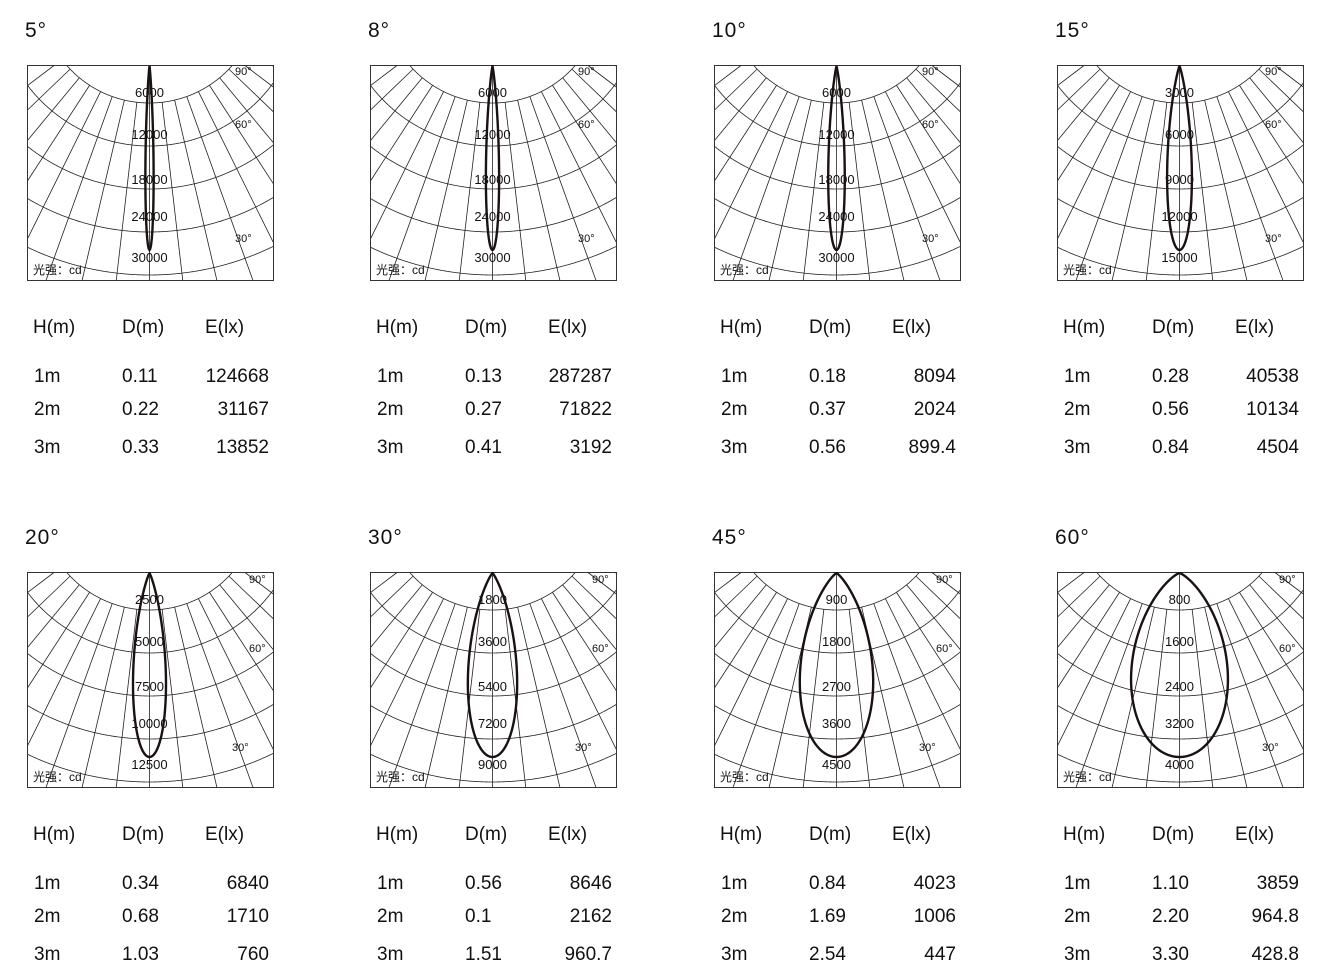 The height and width of the screenshot is (976, 1331). What do you see at coordinates (149, 764) in the screenshot?
I see `intensity-tick-label: 12500` at bounding box center [149, 764].